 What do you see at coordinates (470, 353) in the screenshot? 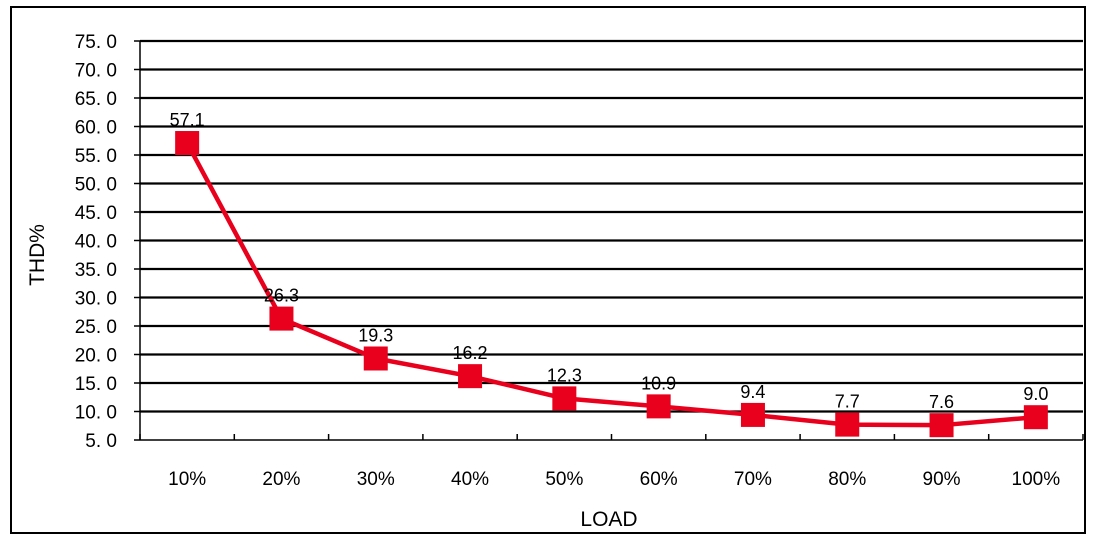
I see `data-label: 16.2` at bounding box center [470, 353].